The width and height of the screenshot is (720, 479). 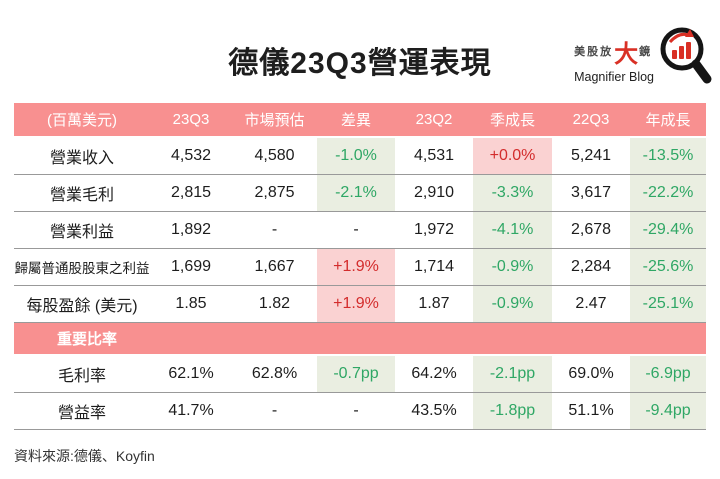 What do you see at coordinates (191, 373) in the screenshot?
I see `cell-value: 62.1%` at bounding box center [191, 373].